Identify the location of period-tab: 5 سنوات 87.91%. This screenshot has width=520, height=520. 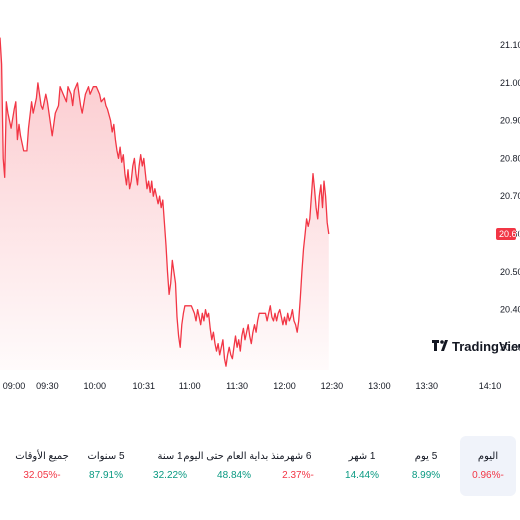
(106, 466).